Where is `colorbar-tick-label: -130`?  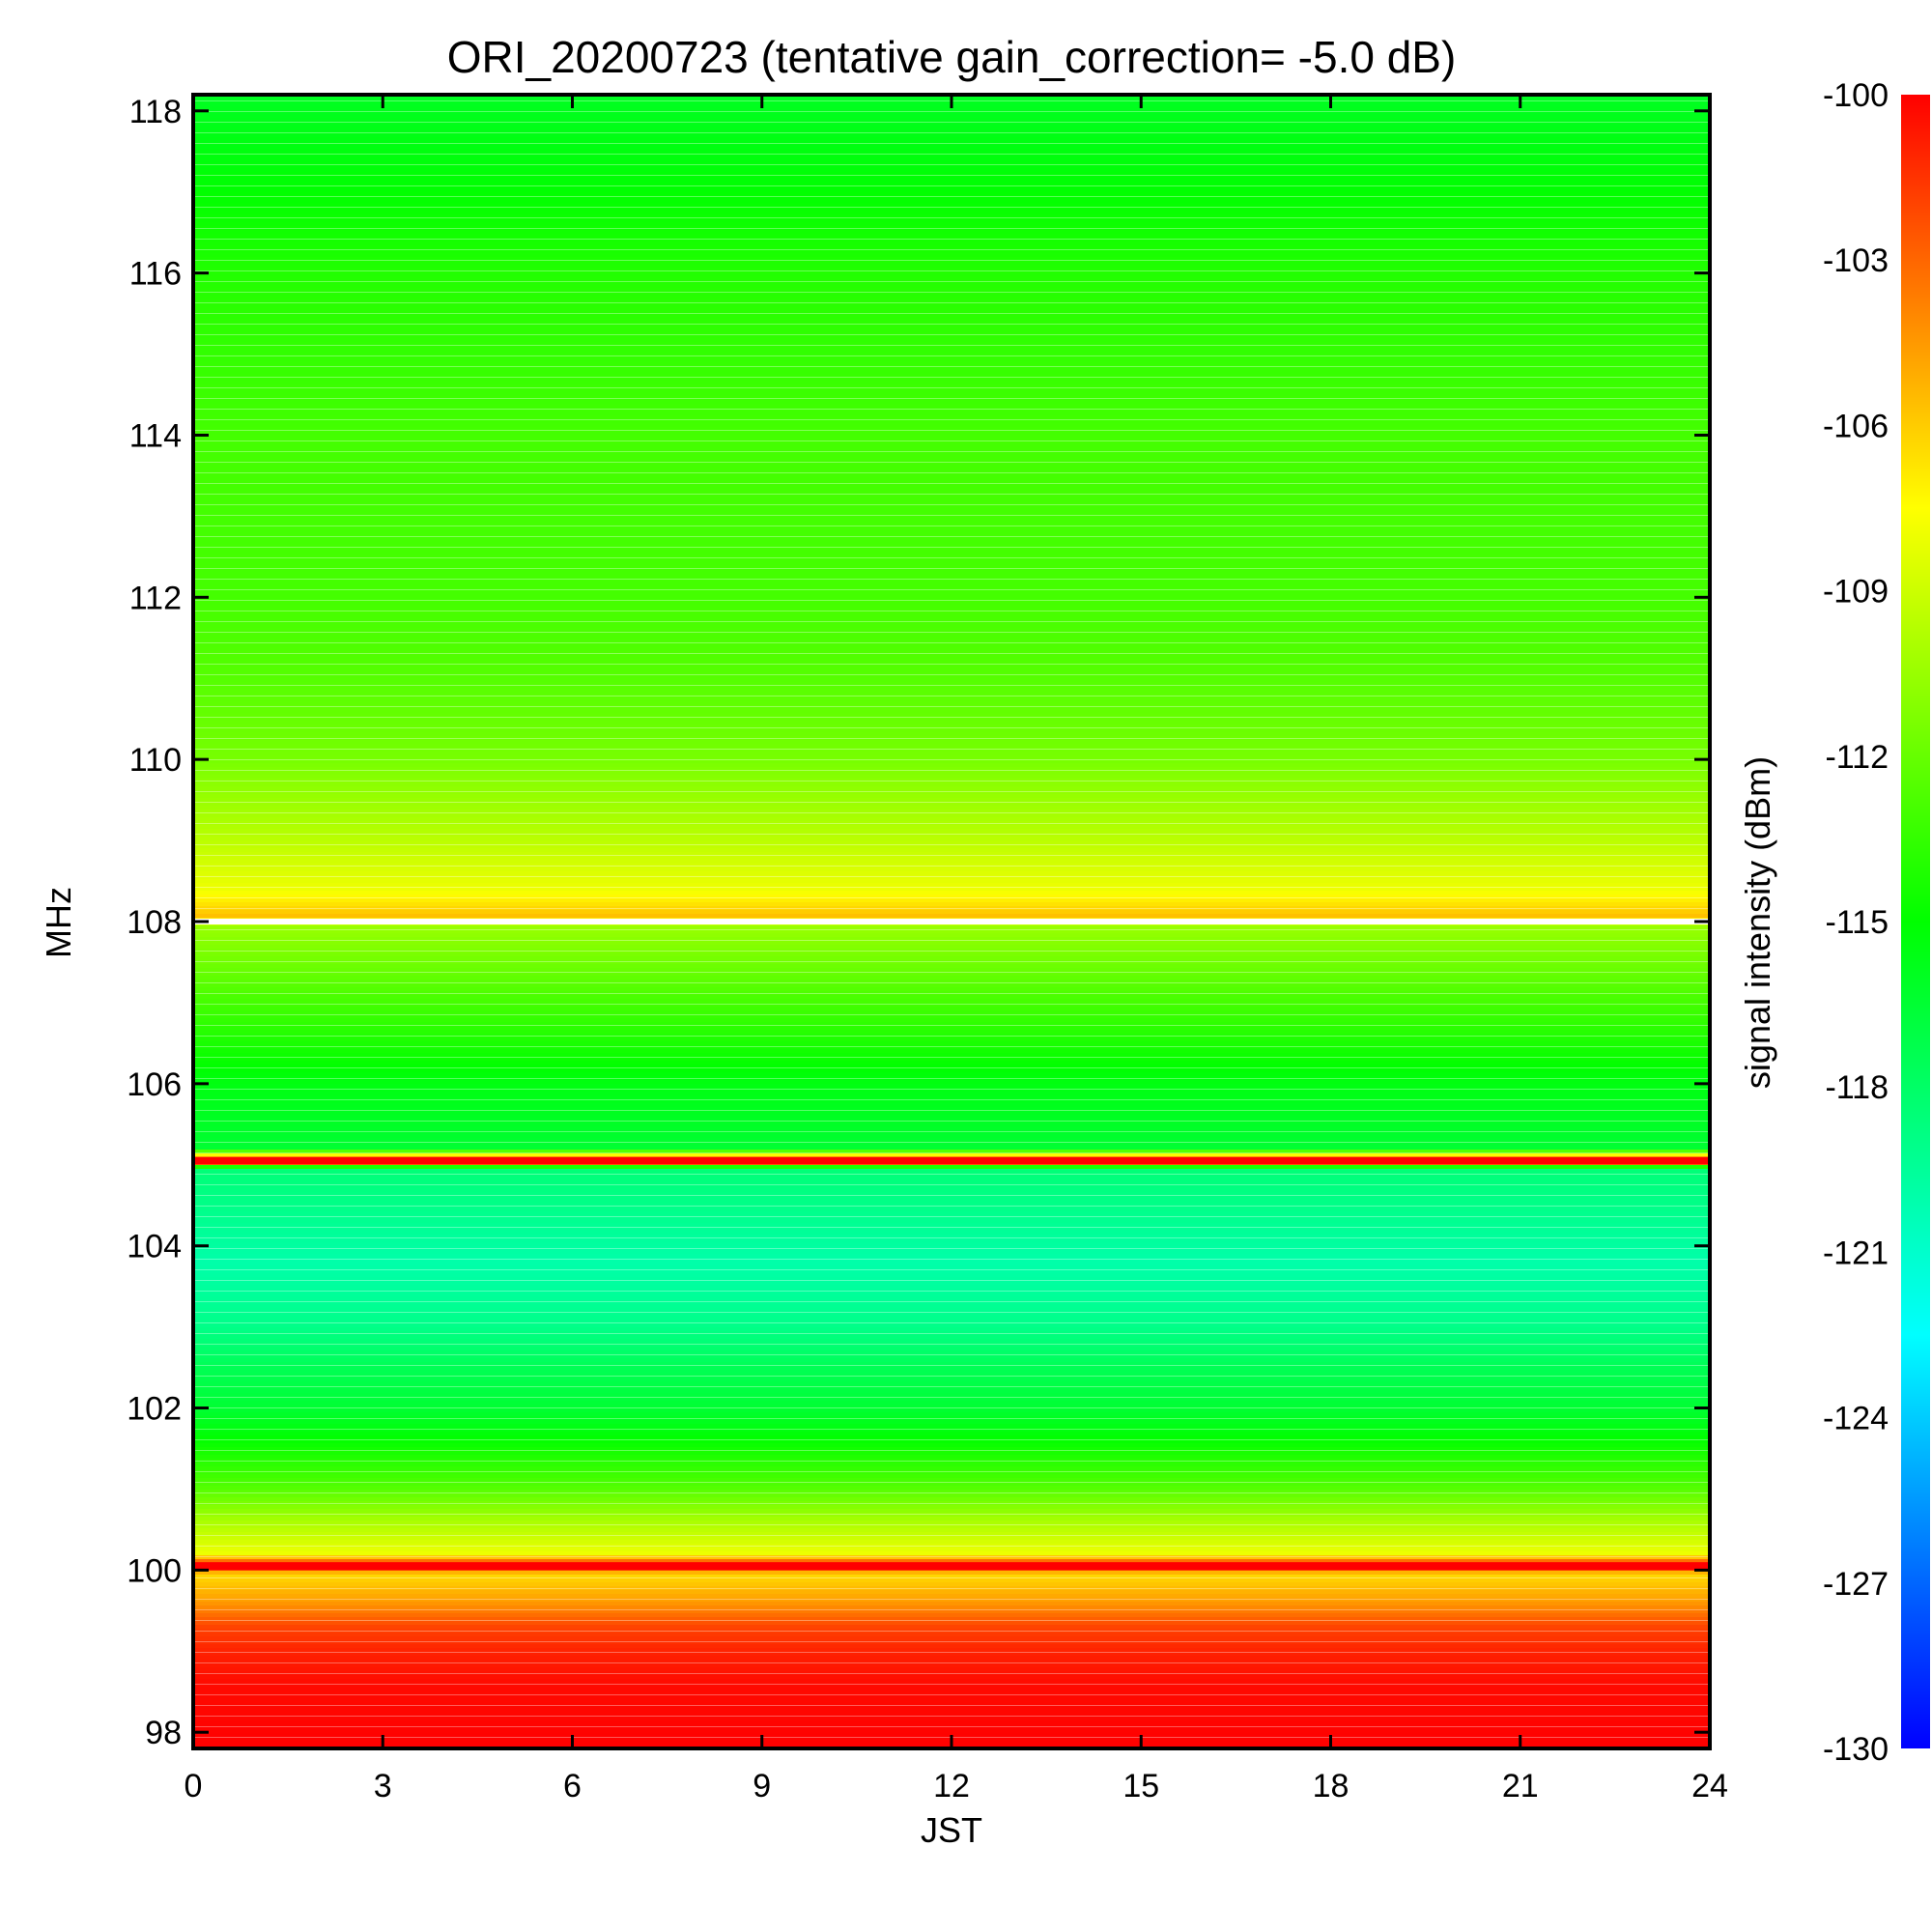
colorbar-tick-label: -130 is located at coordinates (1856, 1749).